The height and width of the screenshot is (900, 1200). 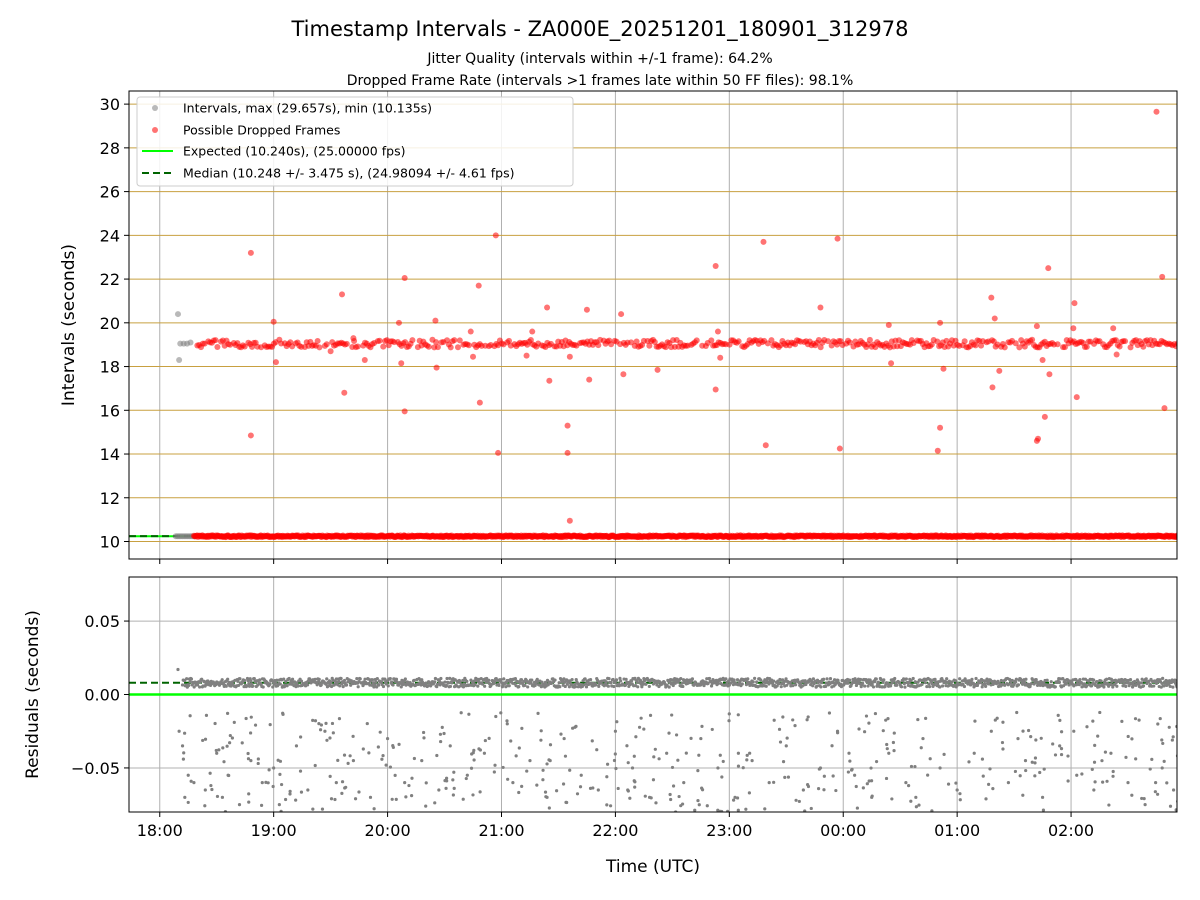 I want to click on x-tick-label: 21:00, so click(x=501, y=830).